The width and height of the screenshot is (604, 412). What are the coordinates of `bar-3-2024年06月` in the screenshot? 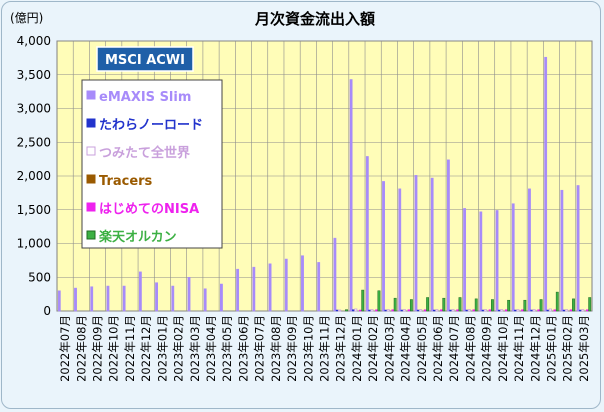 It's located at (437, 310).